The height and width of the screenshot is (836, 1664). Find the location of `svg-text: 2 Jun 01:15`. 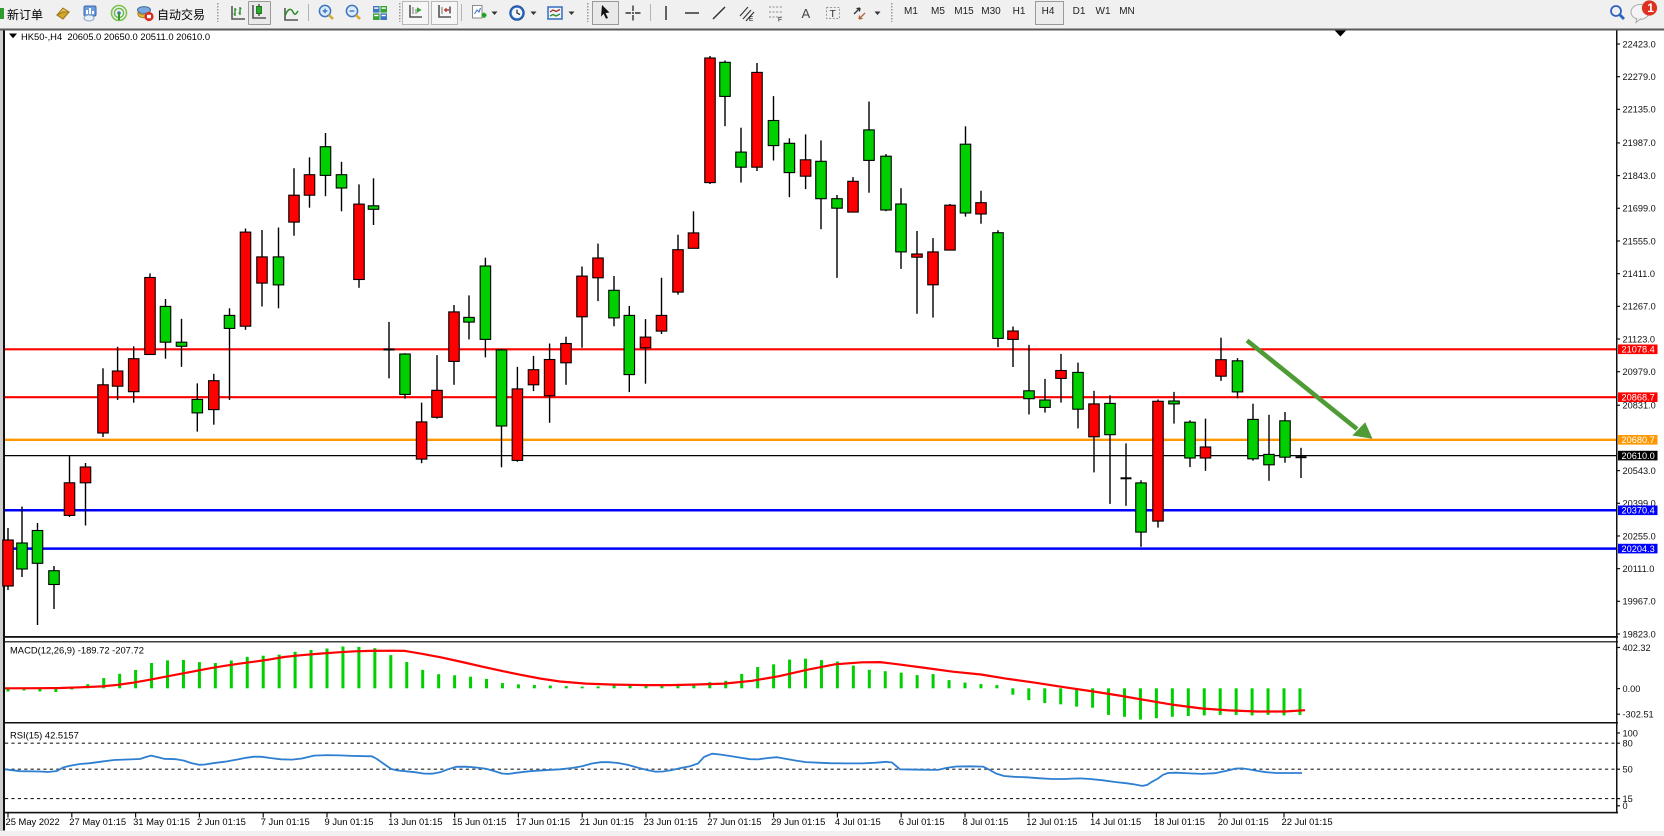

svg-text: 2 Jun 01:15 is located at coordinates (221, 821).